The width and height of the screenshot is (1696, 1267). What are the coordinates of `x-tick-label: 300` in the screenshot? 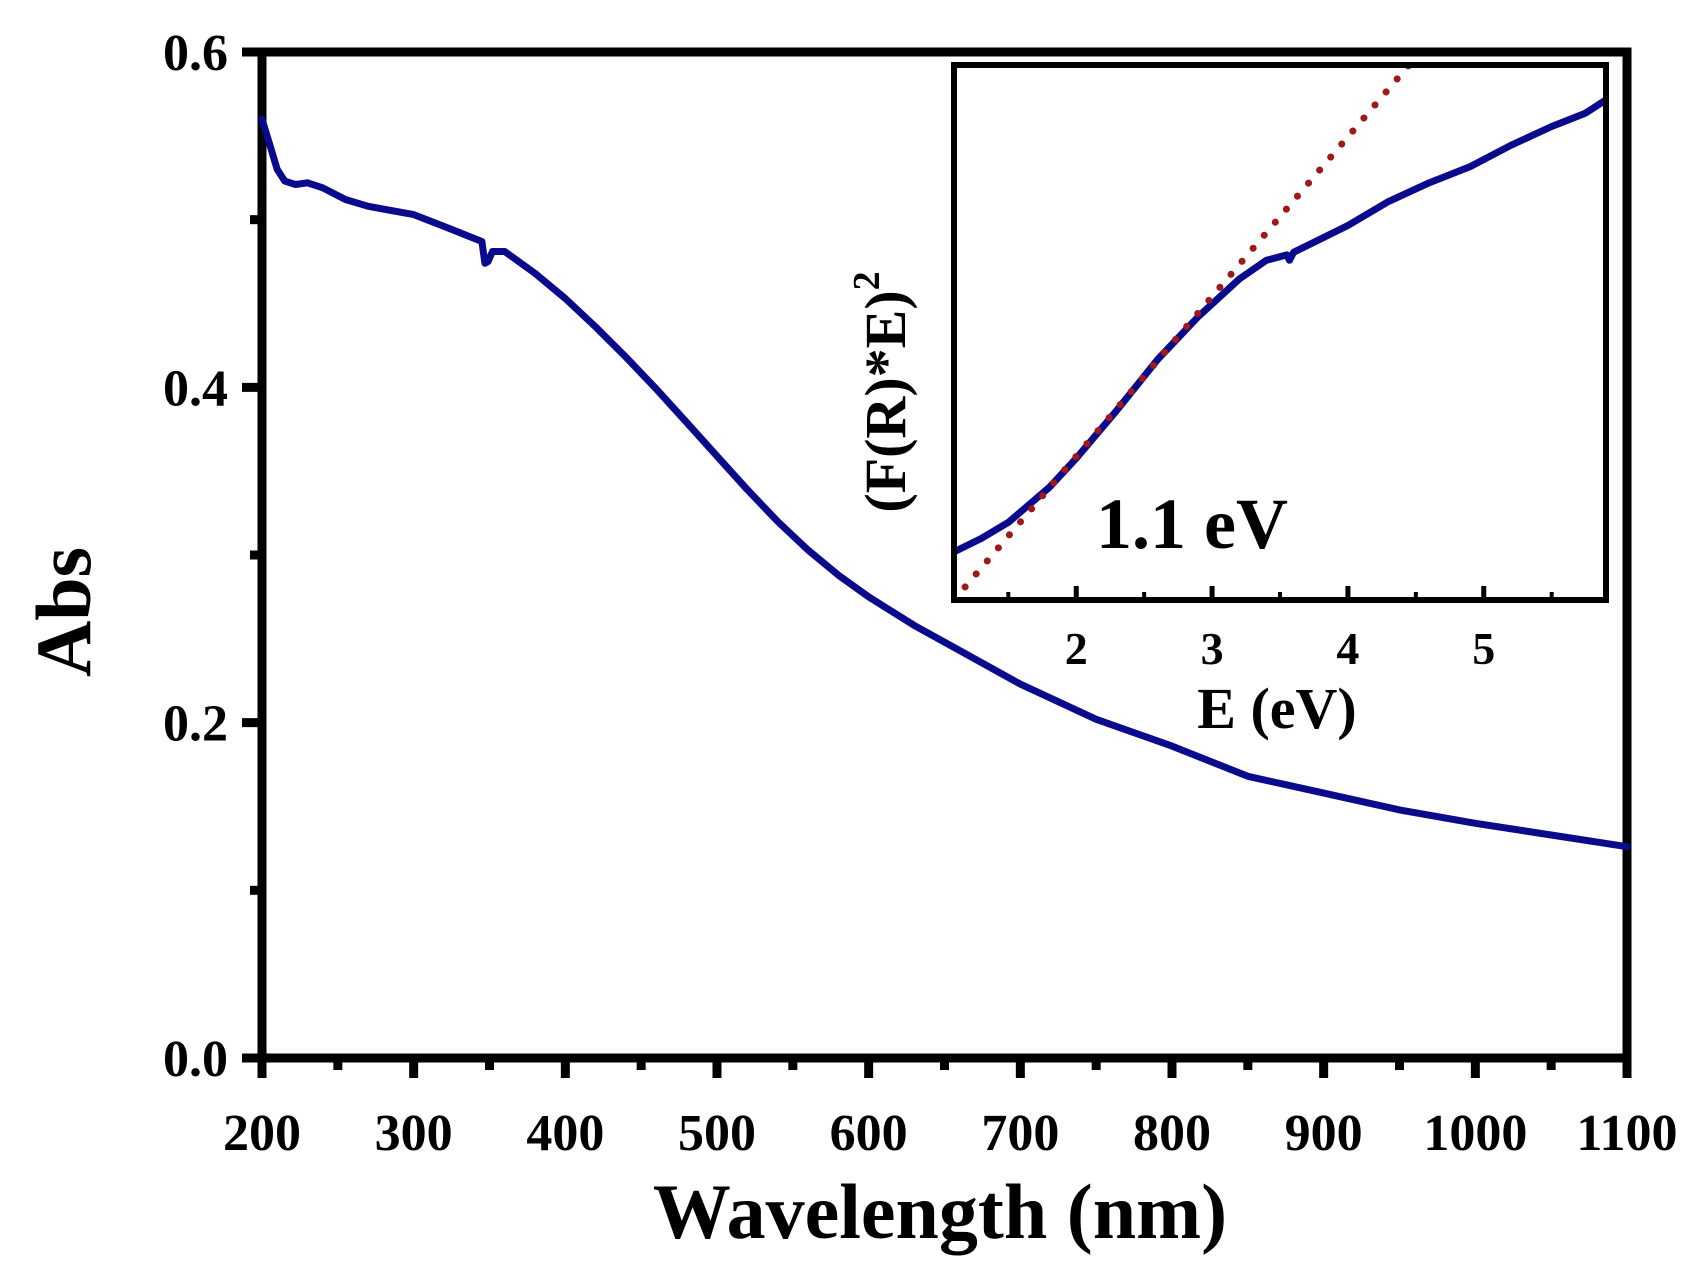 It's located at (414, 1133).